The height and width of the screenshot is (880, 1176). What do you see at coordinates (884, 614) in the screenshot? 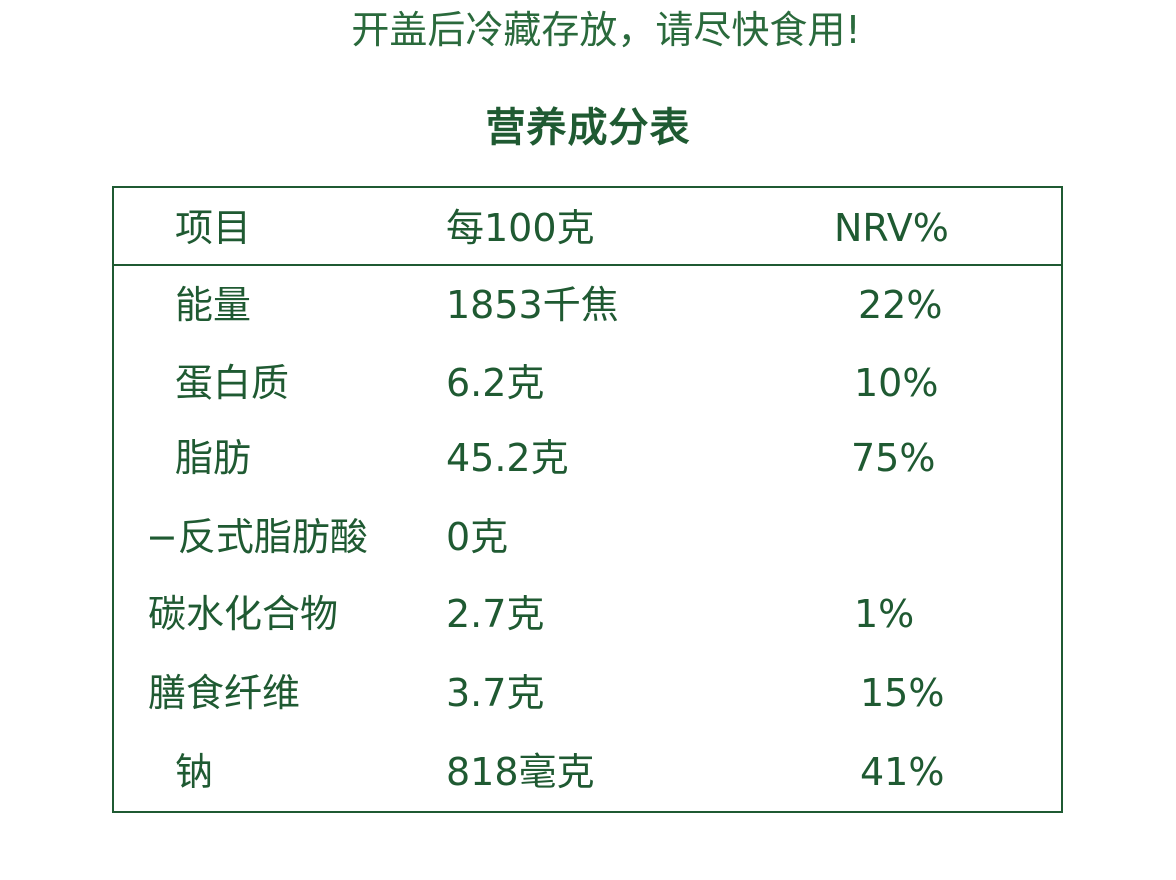
I see `row-carbohydrate-nrv: 1%` at bounding box center [884, 614].